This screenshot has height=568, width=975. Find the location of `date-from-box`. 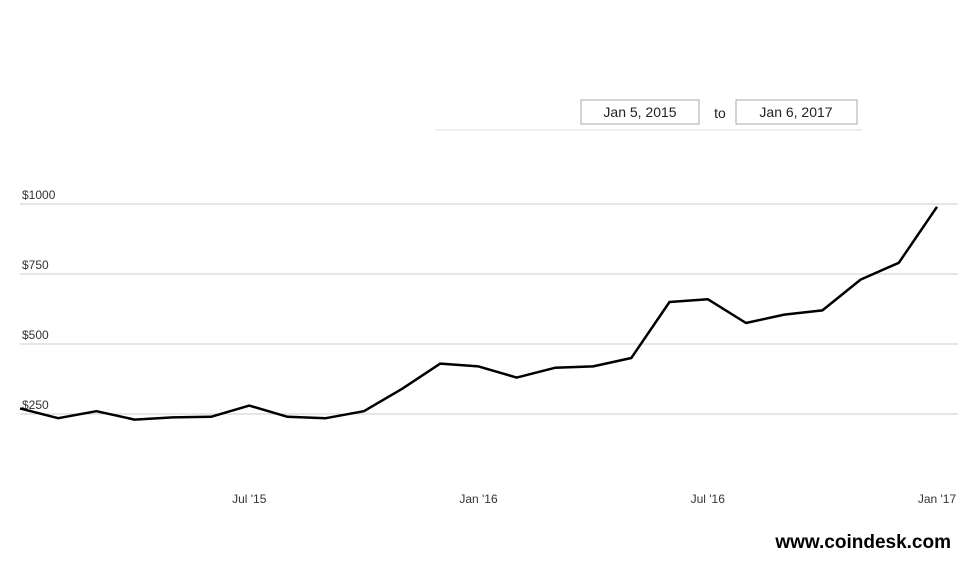

date-from-box is located at coordinates (640, 112).